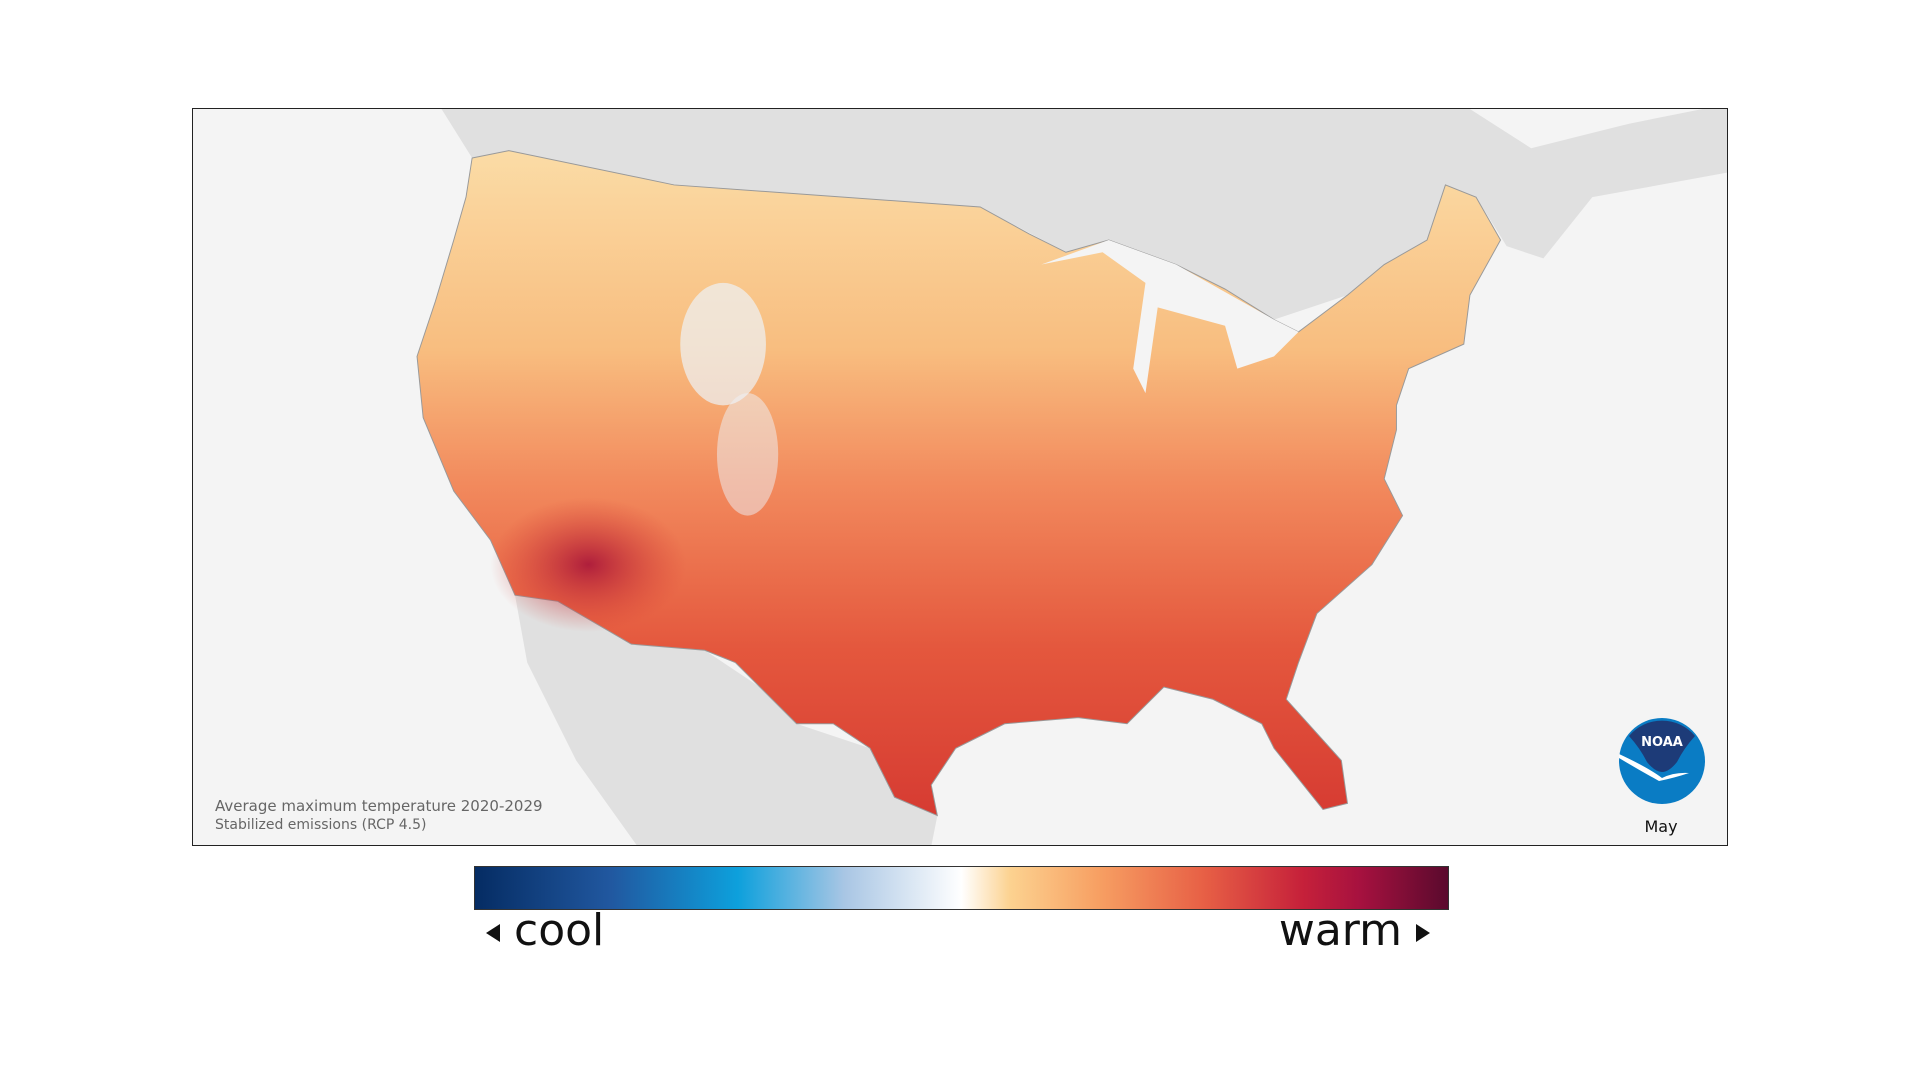 Image resolution: width=1920 pixels, height=1080 pixels. Describe the element at coordinates (493, 933) in the screenshot. I see `left-arrow-icon` at that location.